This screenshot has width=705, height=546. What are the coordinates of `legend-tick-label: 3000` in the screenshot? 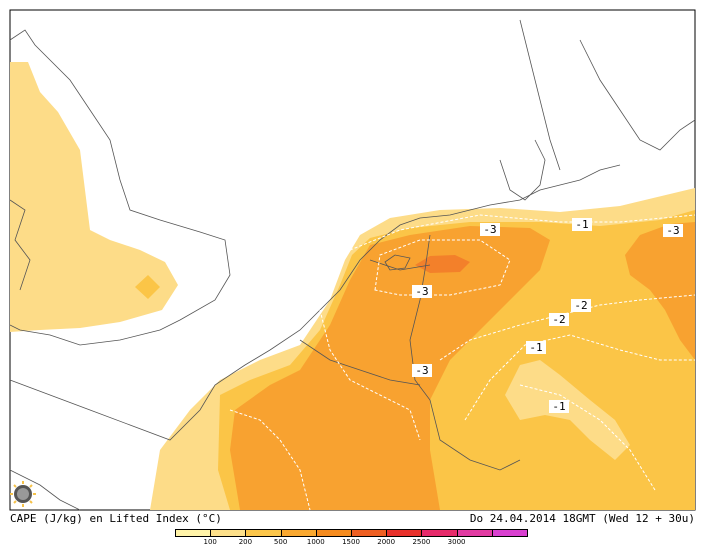 It's located at (456, 542).